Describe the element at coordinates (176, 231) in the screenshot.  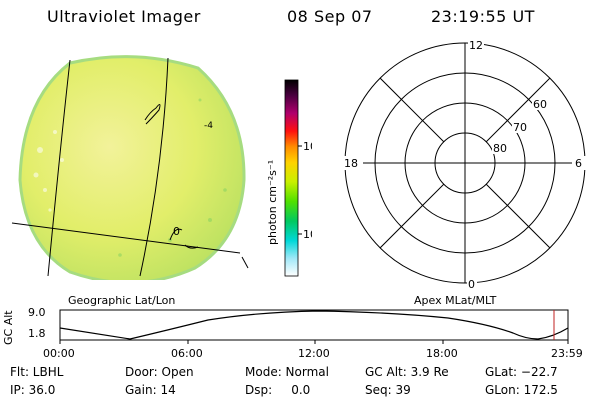
I see `contour-label-0: 0` at that location.